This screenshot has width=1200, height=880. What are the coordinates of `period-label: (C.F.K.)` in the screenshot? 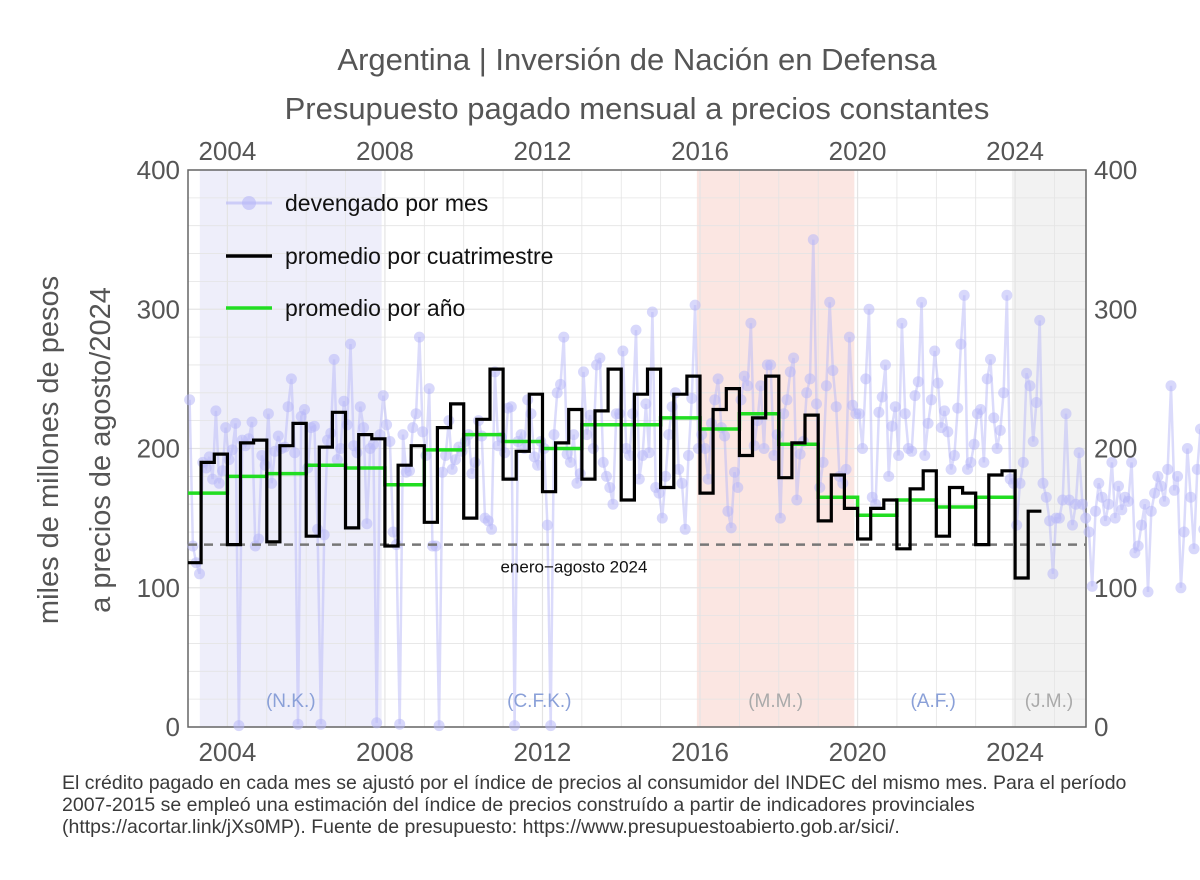 It's located at (539, 701).